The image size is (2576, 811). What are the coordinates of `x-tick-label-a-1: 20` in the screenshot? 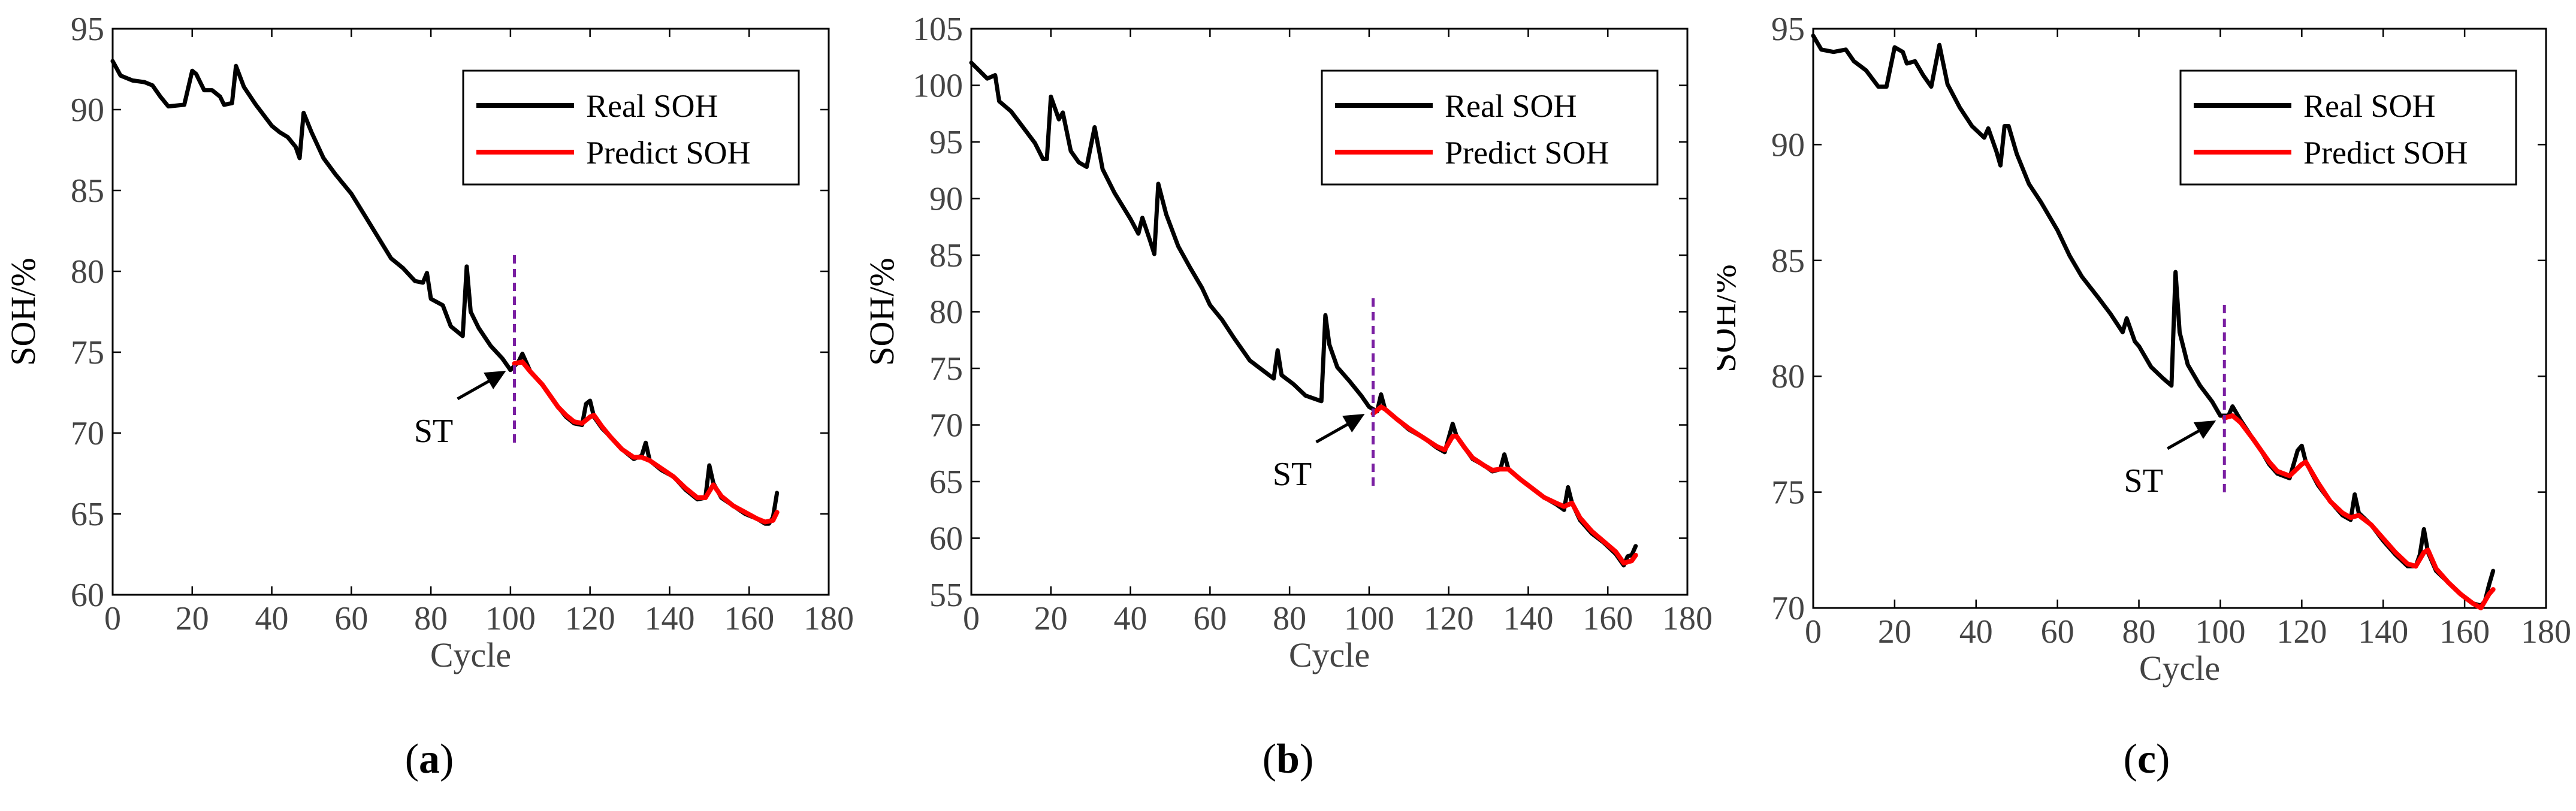 It's located at (193, 618).